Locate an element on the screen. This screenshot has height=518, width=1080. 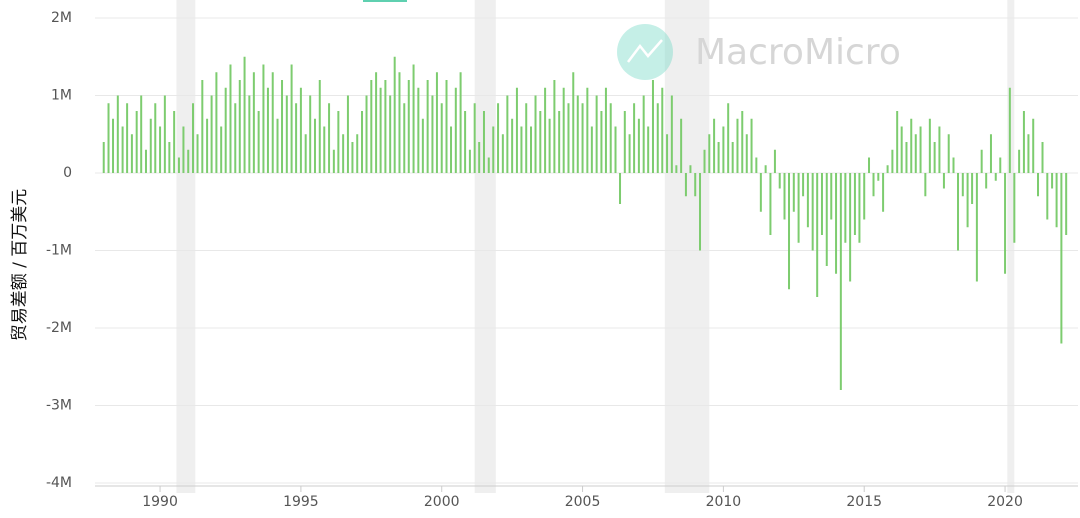
legend-swatch is located at coordinates (385, 1).